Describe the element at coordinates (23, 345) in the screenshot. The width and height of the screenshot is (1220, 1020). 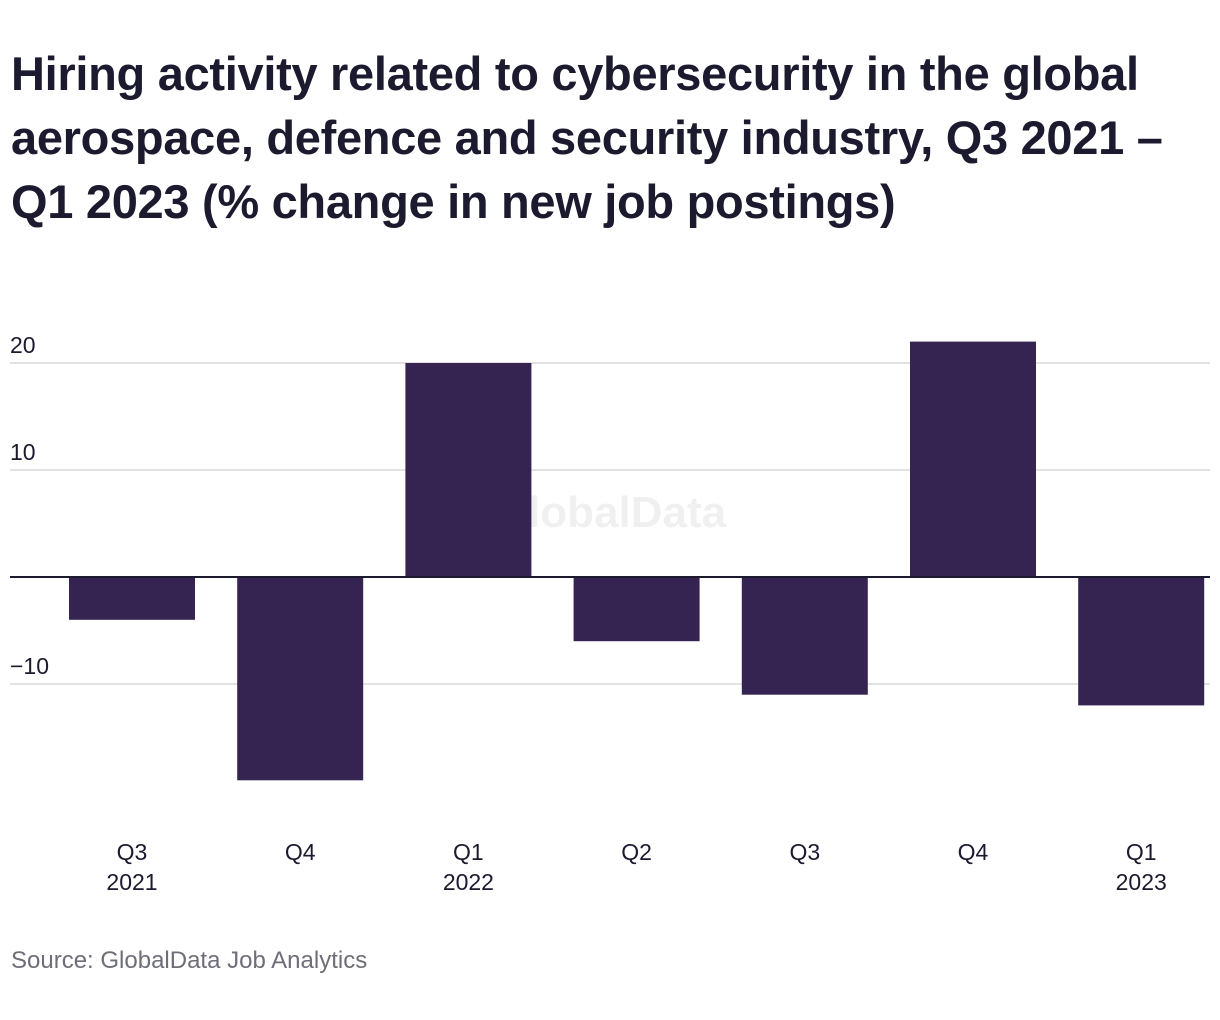
I see `y-tick-label-0: 20` at that location.